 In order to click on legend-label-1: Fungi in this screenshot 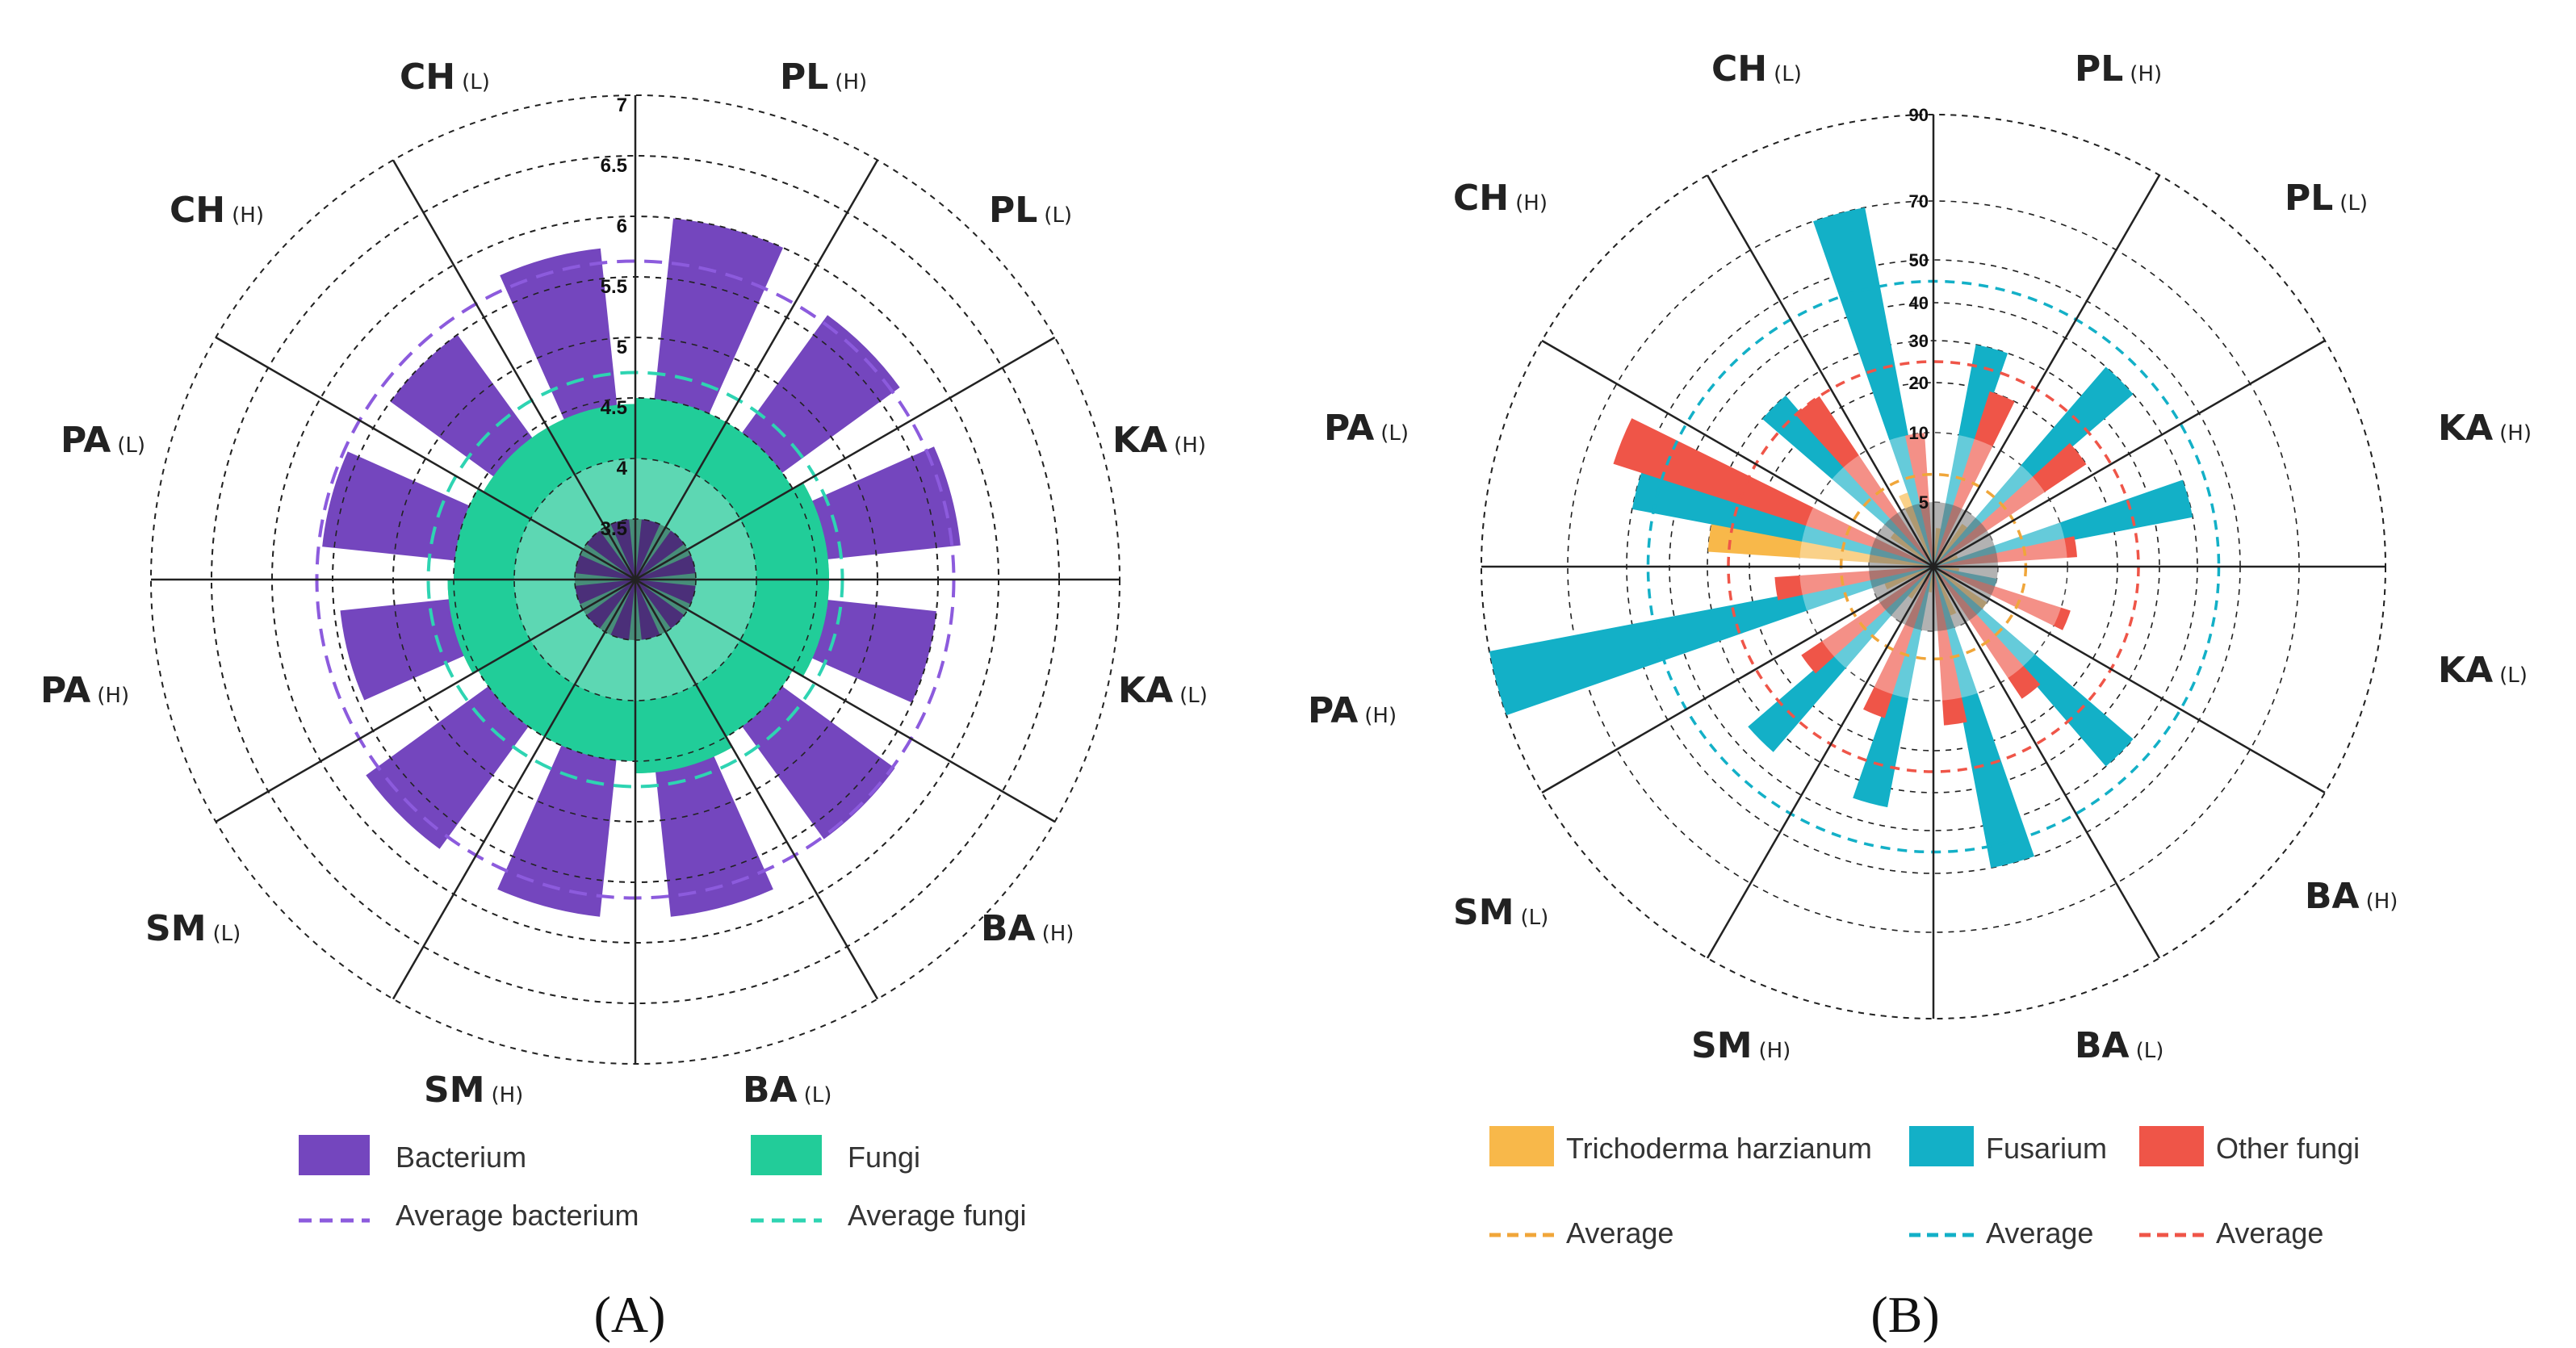, I will do `click(884, 1157)`.